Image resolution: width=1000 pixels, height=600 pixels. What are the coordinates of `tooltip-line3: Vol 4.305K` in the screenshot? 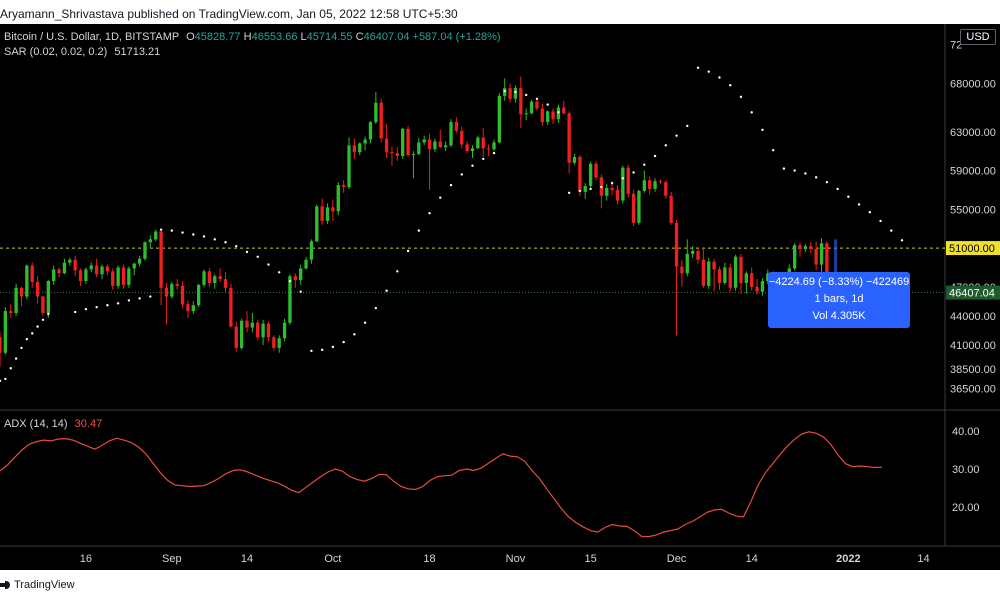 It's located at (839, 316).